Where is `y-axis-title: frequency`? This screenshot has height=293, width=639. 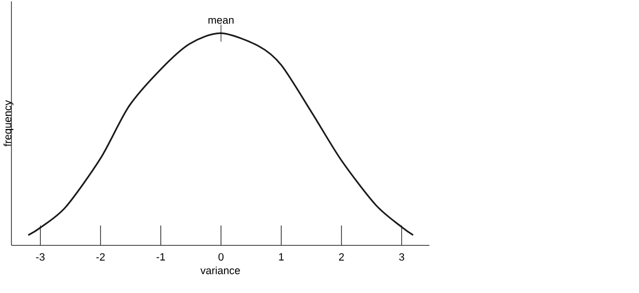
y-axis-title: frequency is located at coordinates (9, 123).